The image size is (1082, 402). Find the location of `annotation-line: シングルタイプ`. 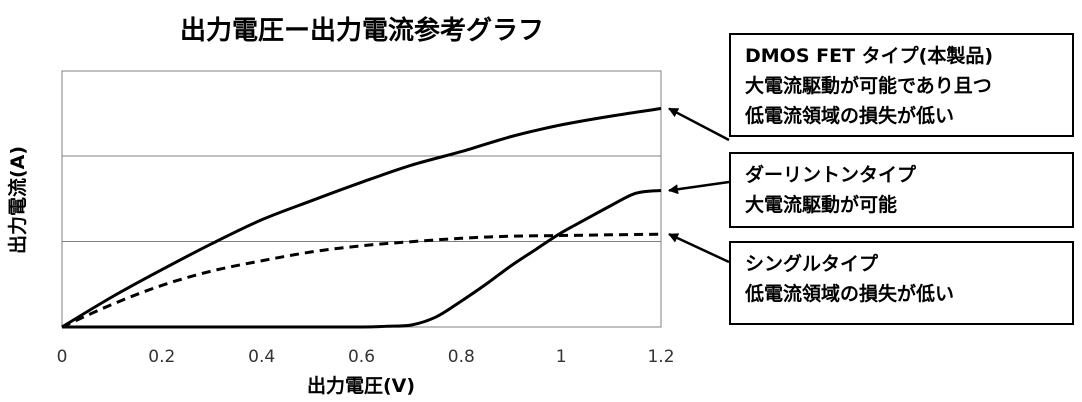

annotation-line: シングルタイプ is located at coordinates (812, 264).